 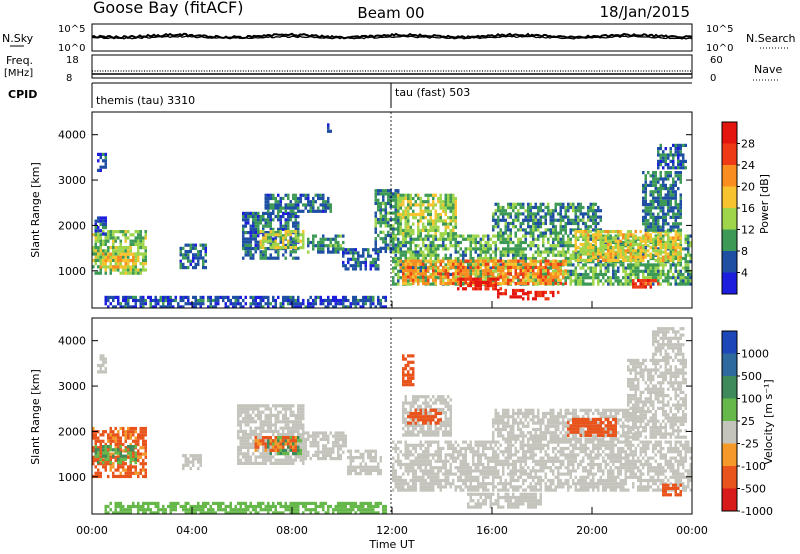 What do you see at coordinates (392, 36) in the screenshot?
I see `nsky-trace` at bounding box center [392, 36].